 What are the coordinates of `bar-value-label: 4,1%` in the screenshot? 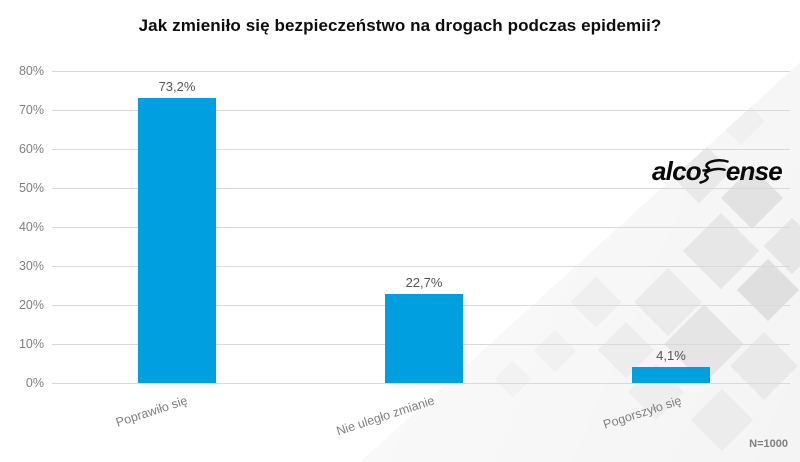 It's located at (671, 355).